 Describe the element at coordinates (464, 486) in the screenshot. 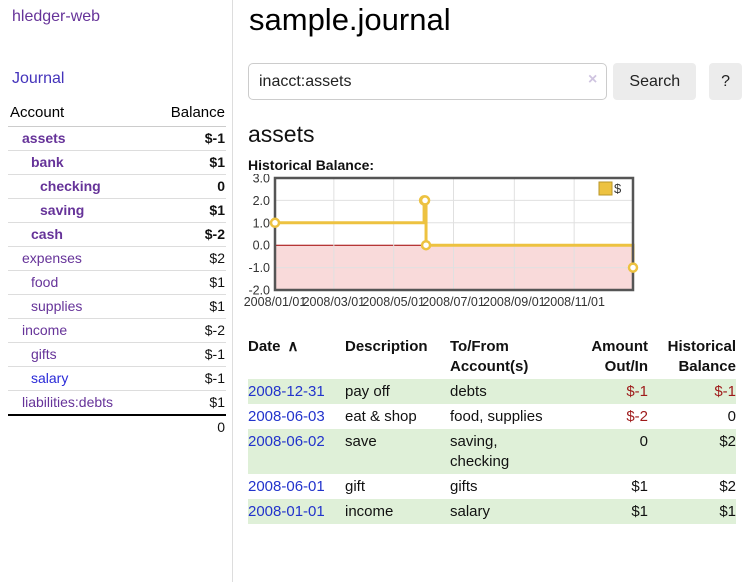

I see `transaction-accounts: gifts` at that location.